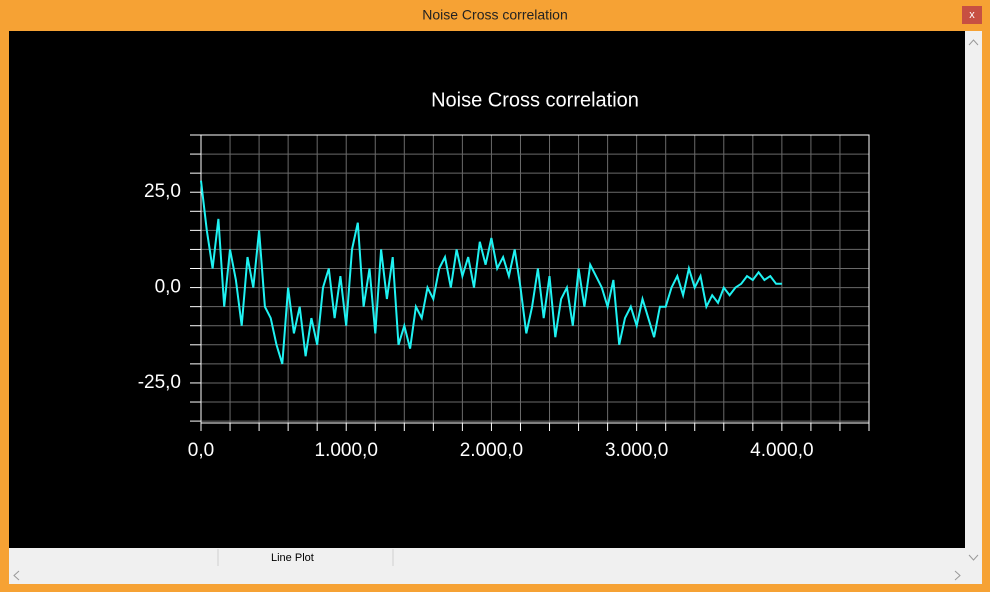 This screenshot has height=592, width=990. Describe the element at coordinates (162, 191) in the screenshot. I see `y-tick-label: 25,0` at that location.